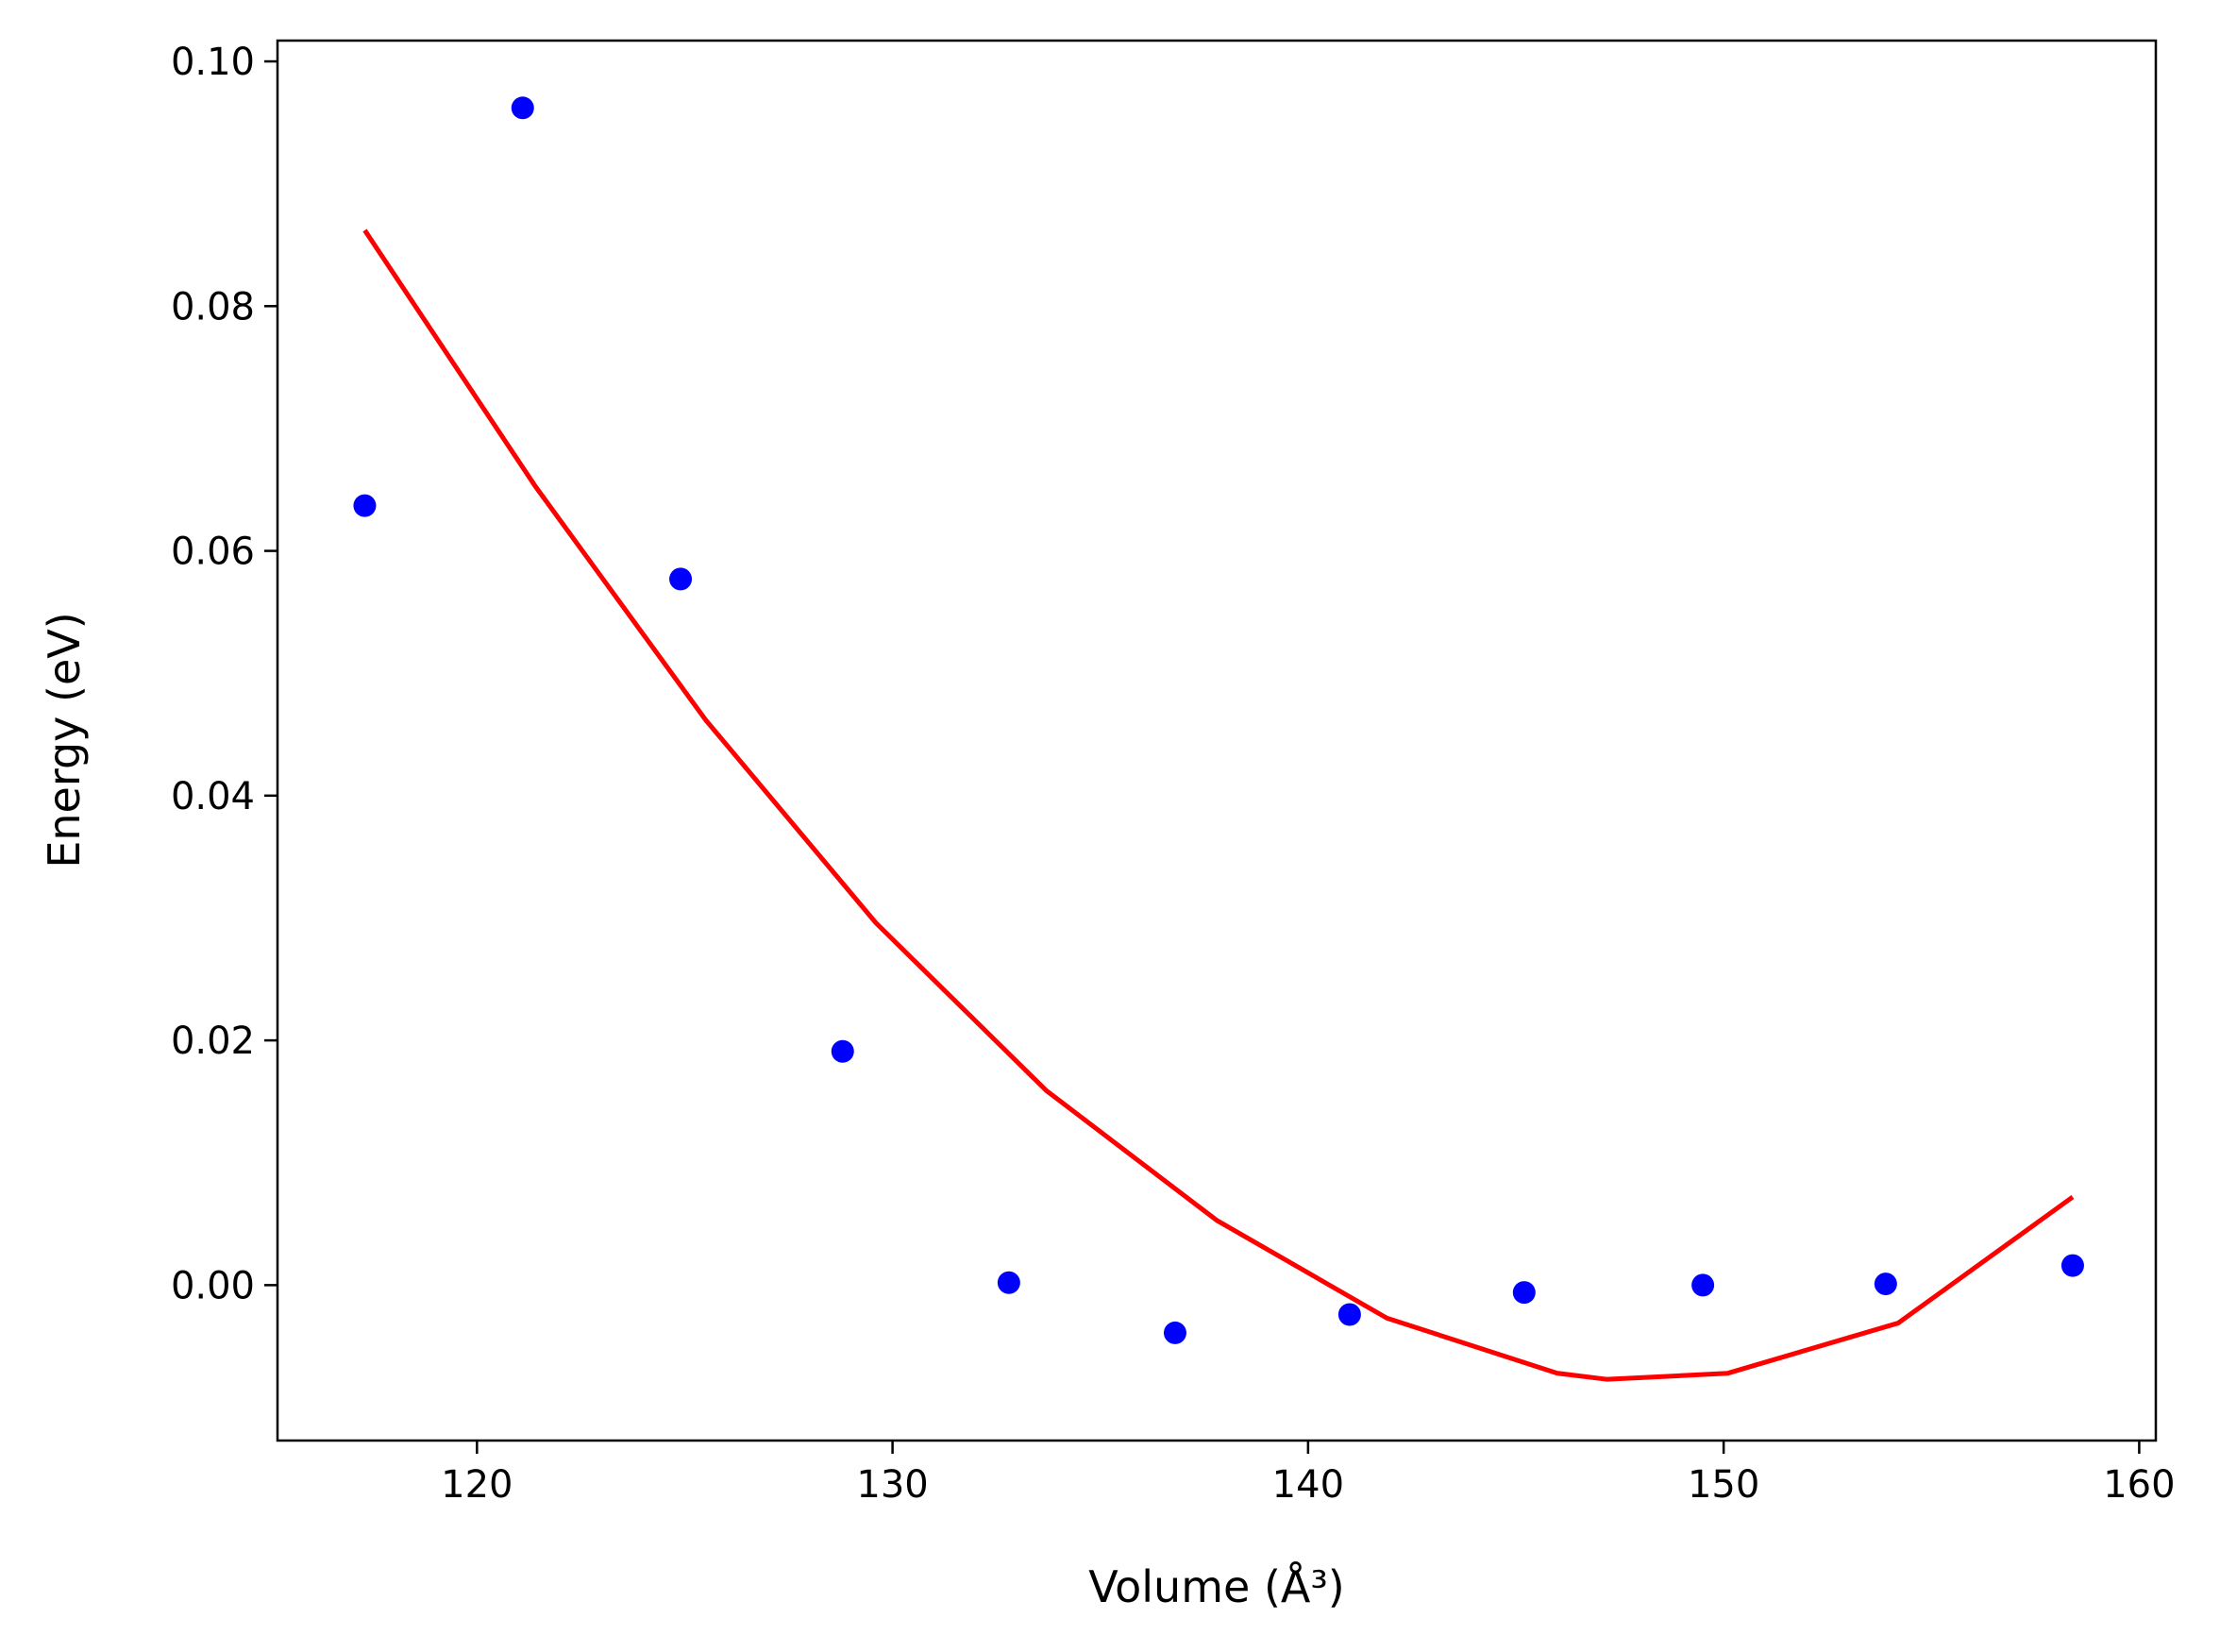 The height and width of the screenshot is (1652, 2220). Describe the element at coordinates (477, 1485) in the screenshot. I see `x-tick-label: 120` at that location.